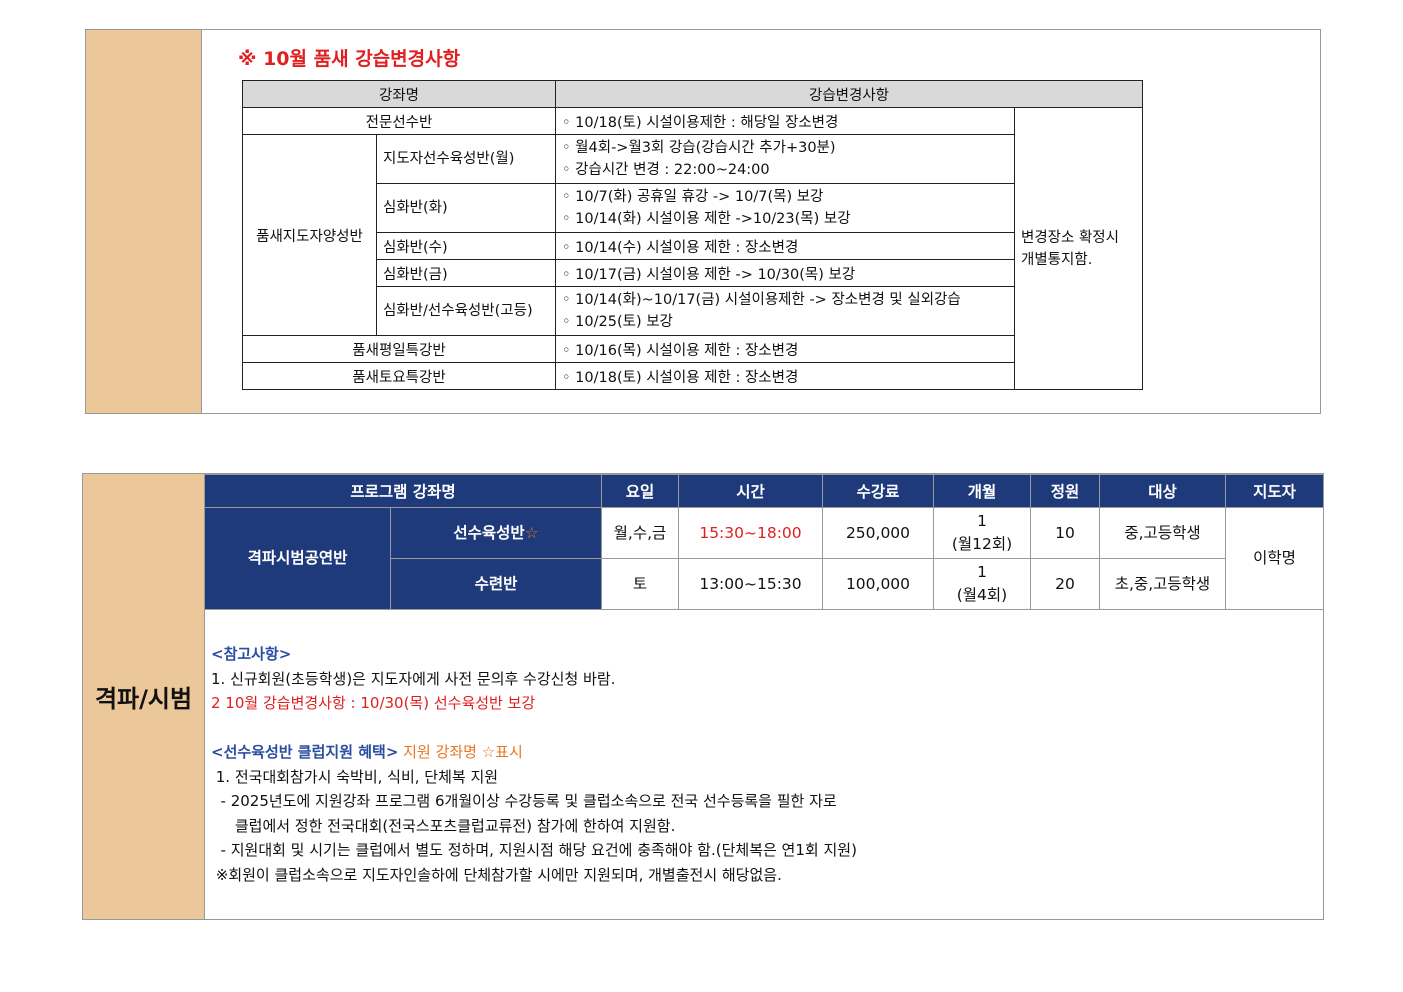  Describe the element at coordinates (1057, 259) in the screenshot. I see `note-line: 개별통지함.` at that location.